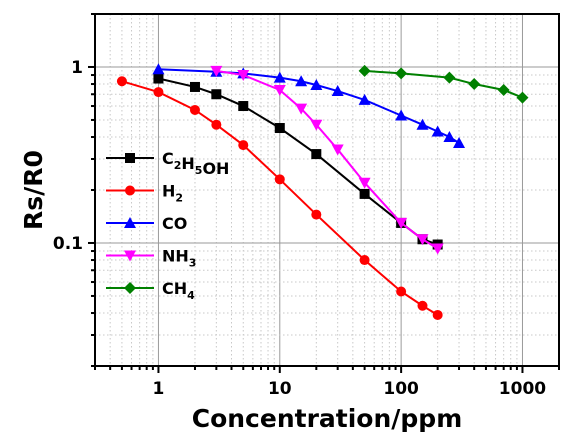  What do you see at coordinates (151, 258) in the screenshot?
I see `legend-entry: NH3` at bounding box center [151, 258].